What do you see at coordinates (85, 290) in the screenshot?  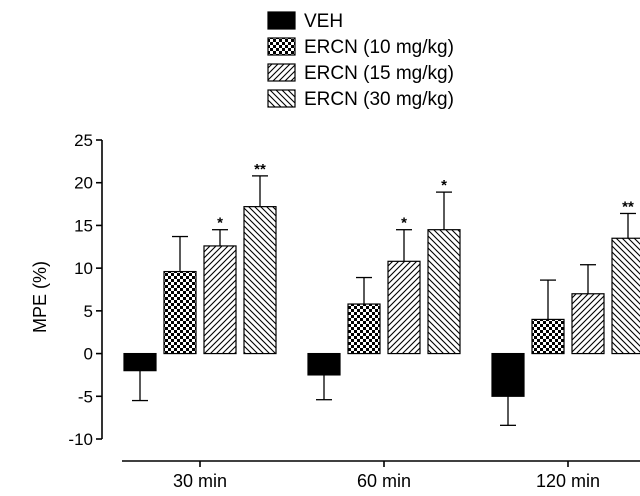 I see `y-axis: -10 -5 0 5 10 15 20 25` at bounding box center [85, 290].